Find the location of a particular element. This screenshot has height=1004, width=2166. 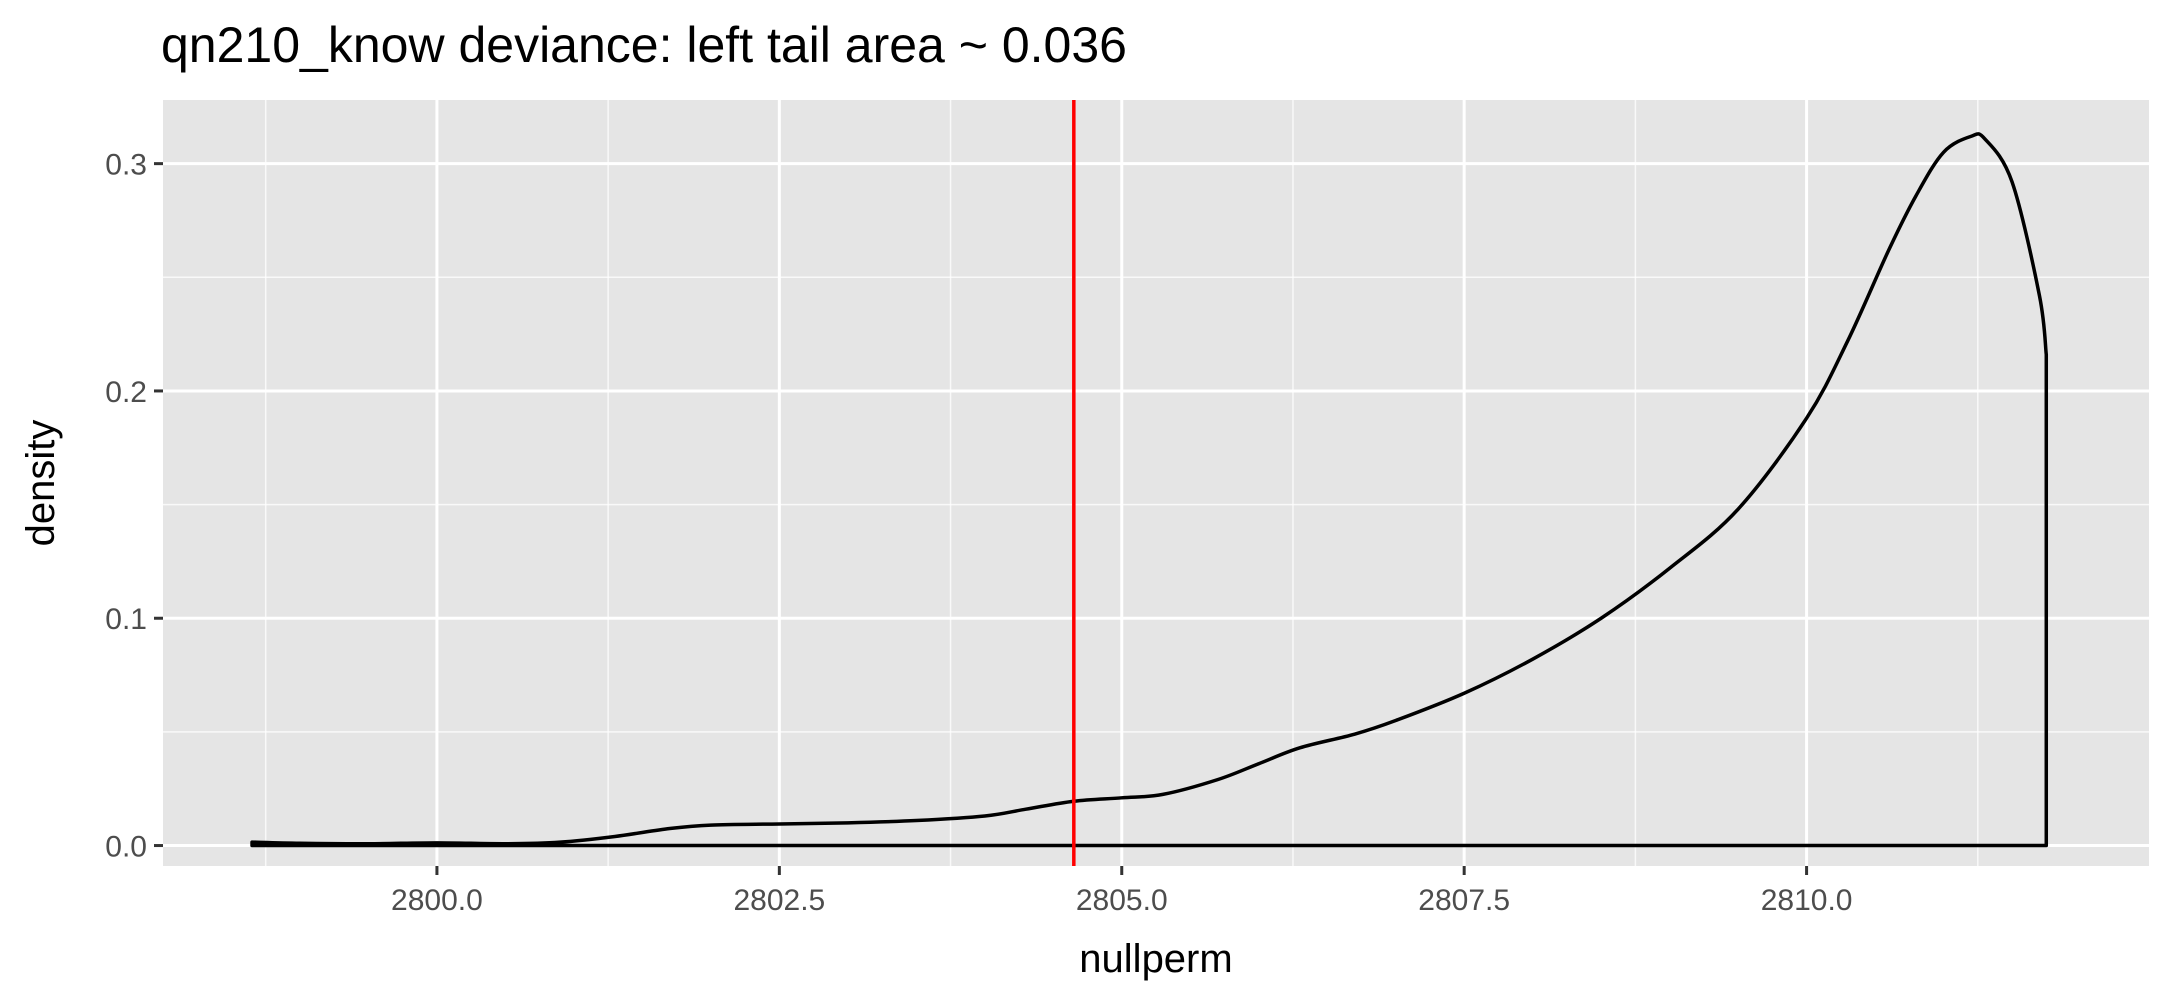

x-tick-label: 2807.5 is located at coordinates (1464, 900).